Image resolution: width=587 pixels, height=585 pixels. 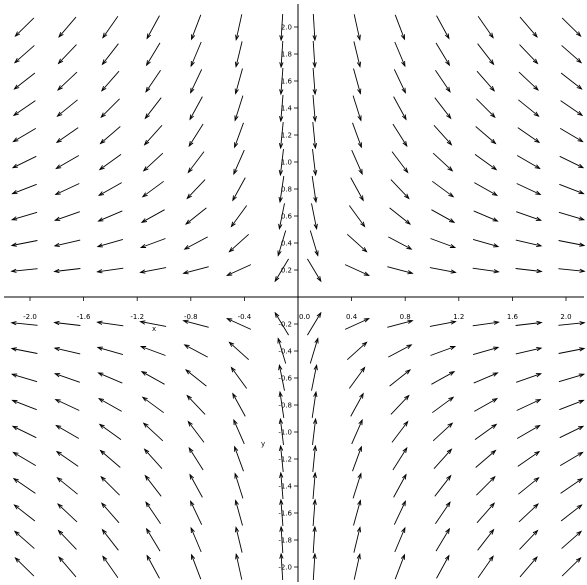 I want to click on y-tick-label: -1.4, so click(x=285, y=487).